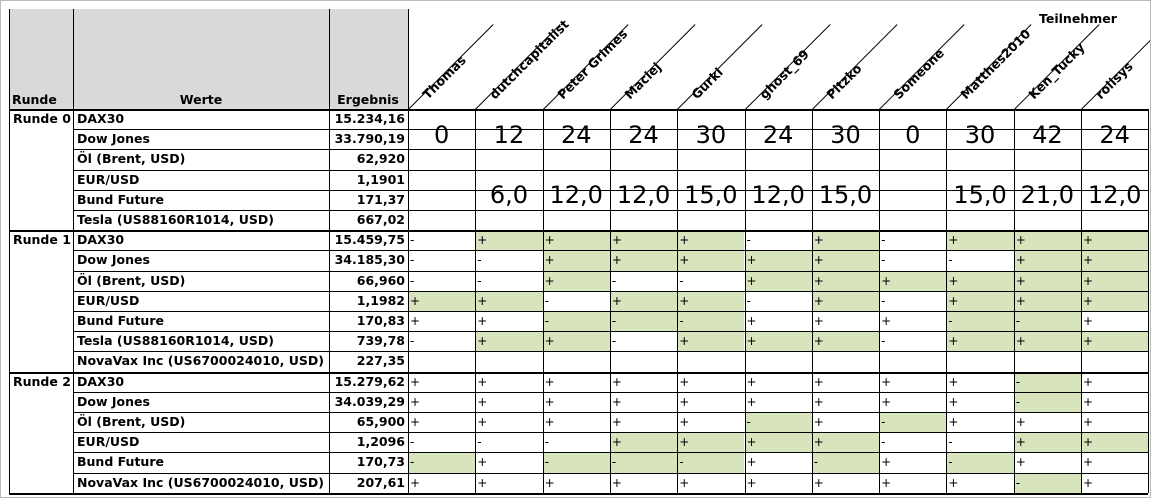 The height and width of the screenshot is (498, 1151). I want to click on result-value: 1,2096, so click(380, 442).